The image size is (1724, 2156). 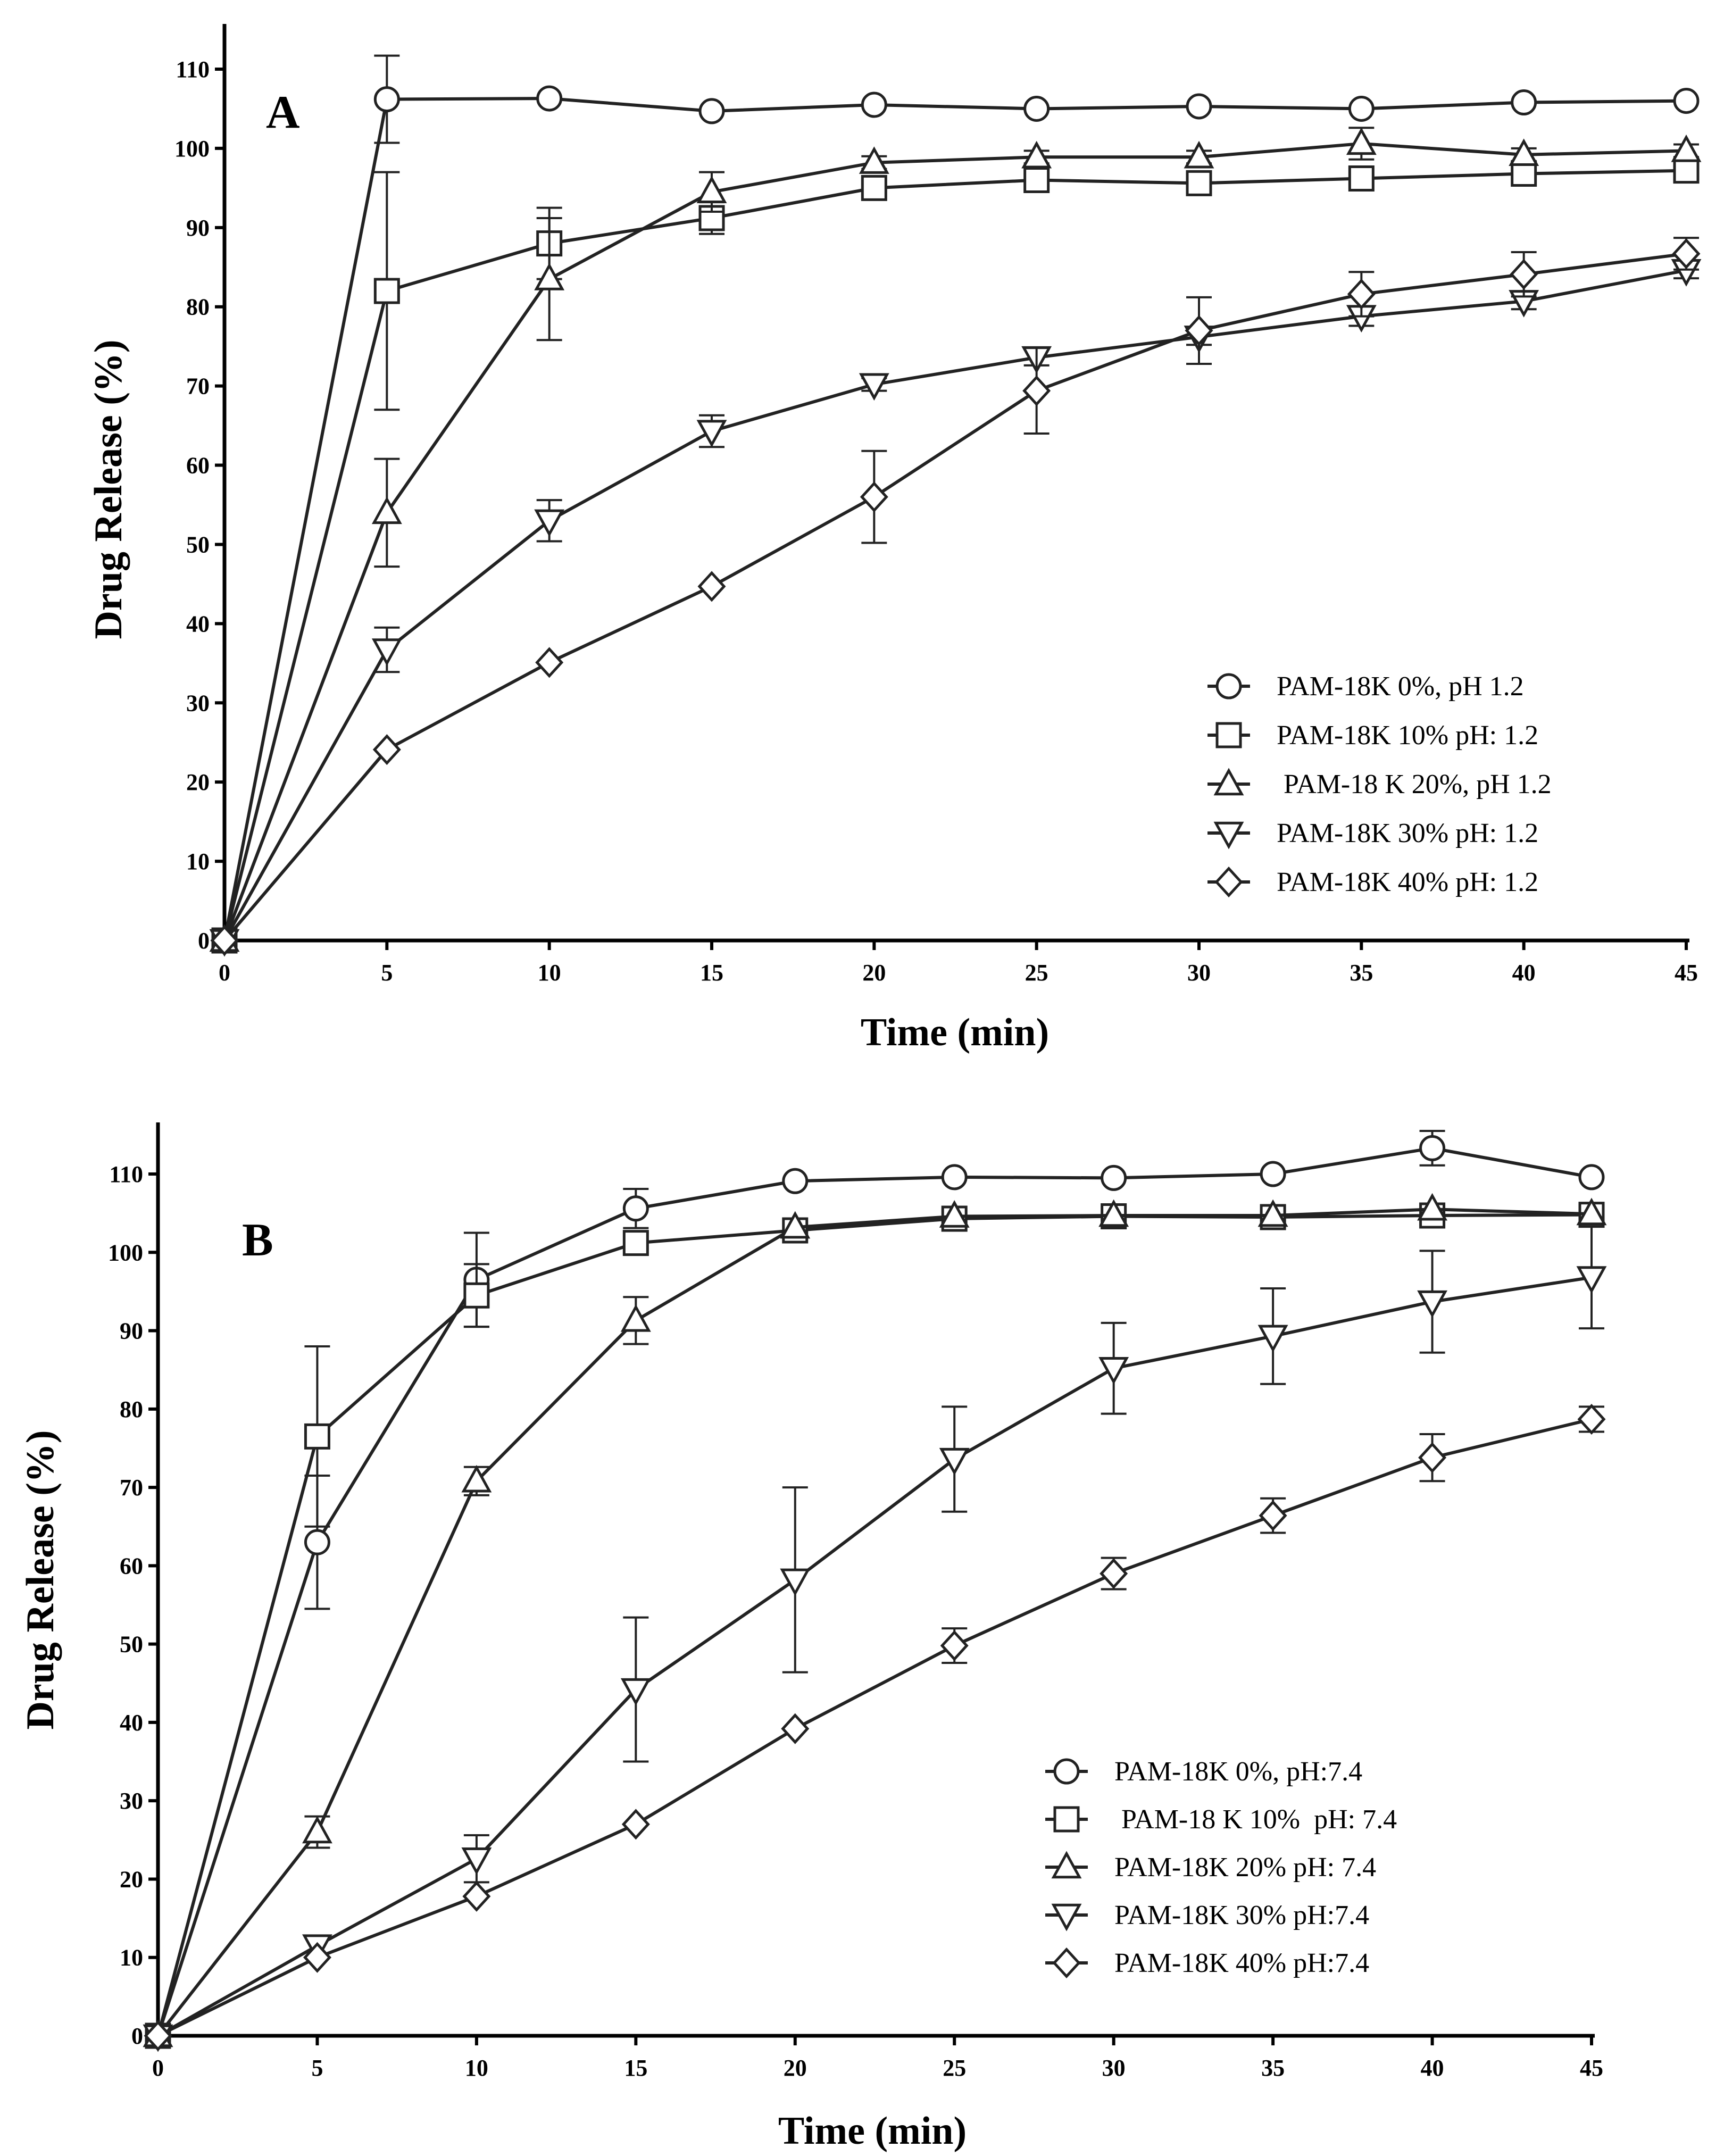 What do you see at coordinates (1066, 1917) in the screenshot?
I see `legend-marker-triangle-down` at bounding box center [1066, 1917].